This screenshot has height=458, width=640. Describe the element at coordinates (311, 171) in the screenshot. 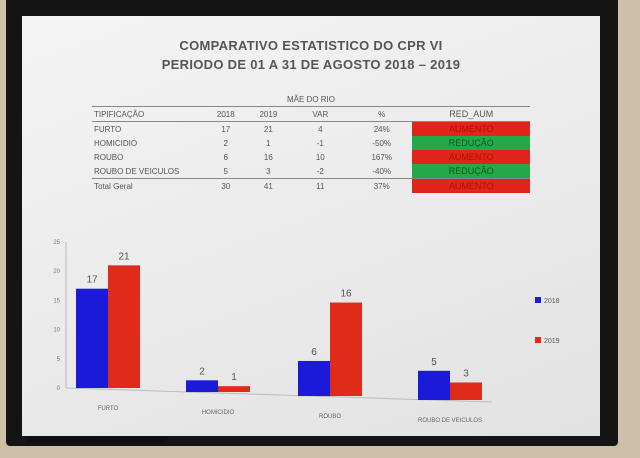

I see `table-row: ROUBO DE VEICULOS 5 3 -2 -40% REDUÇÃO` at that location.